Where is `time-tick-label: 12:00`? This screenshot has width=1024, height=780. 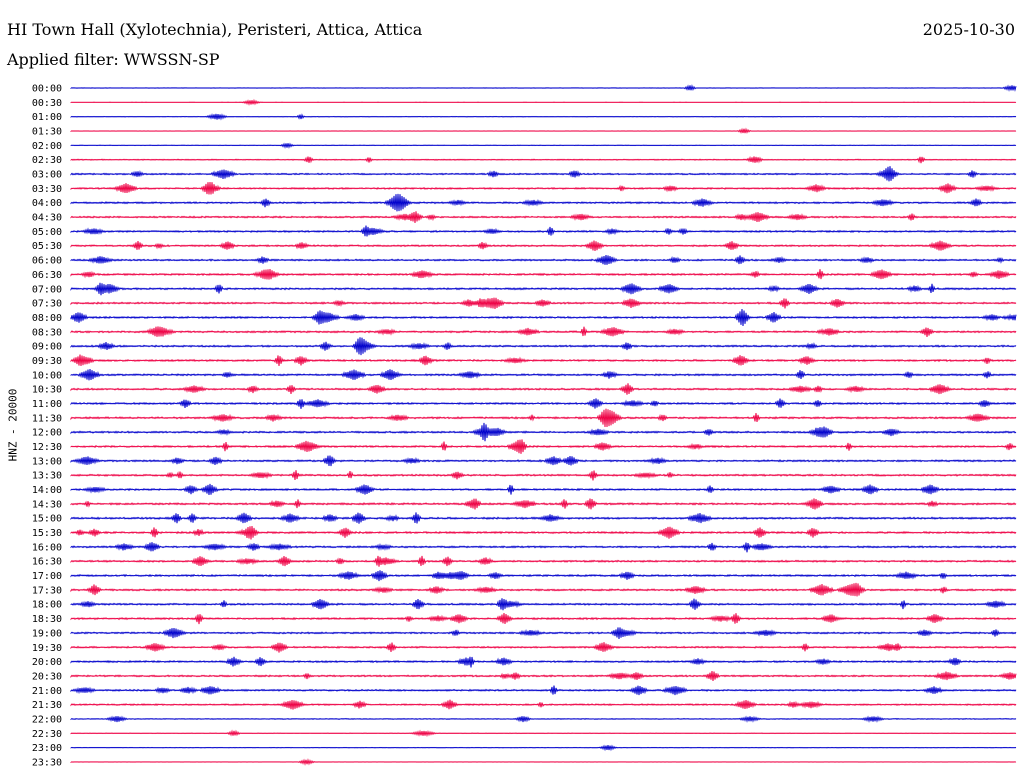
time-tick-label: 12:00 is located at coordinates (47, 433).